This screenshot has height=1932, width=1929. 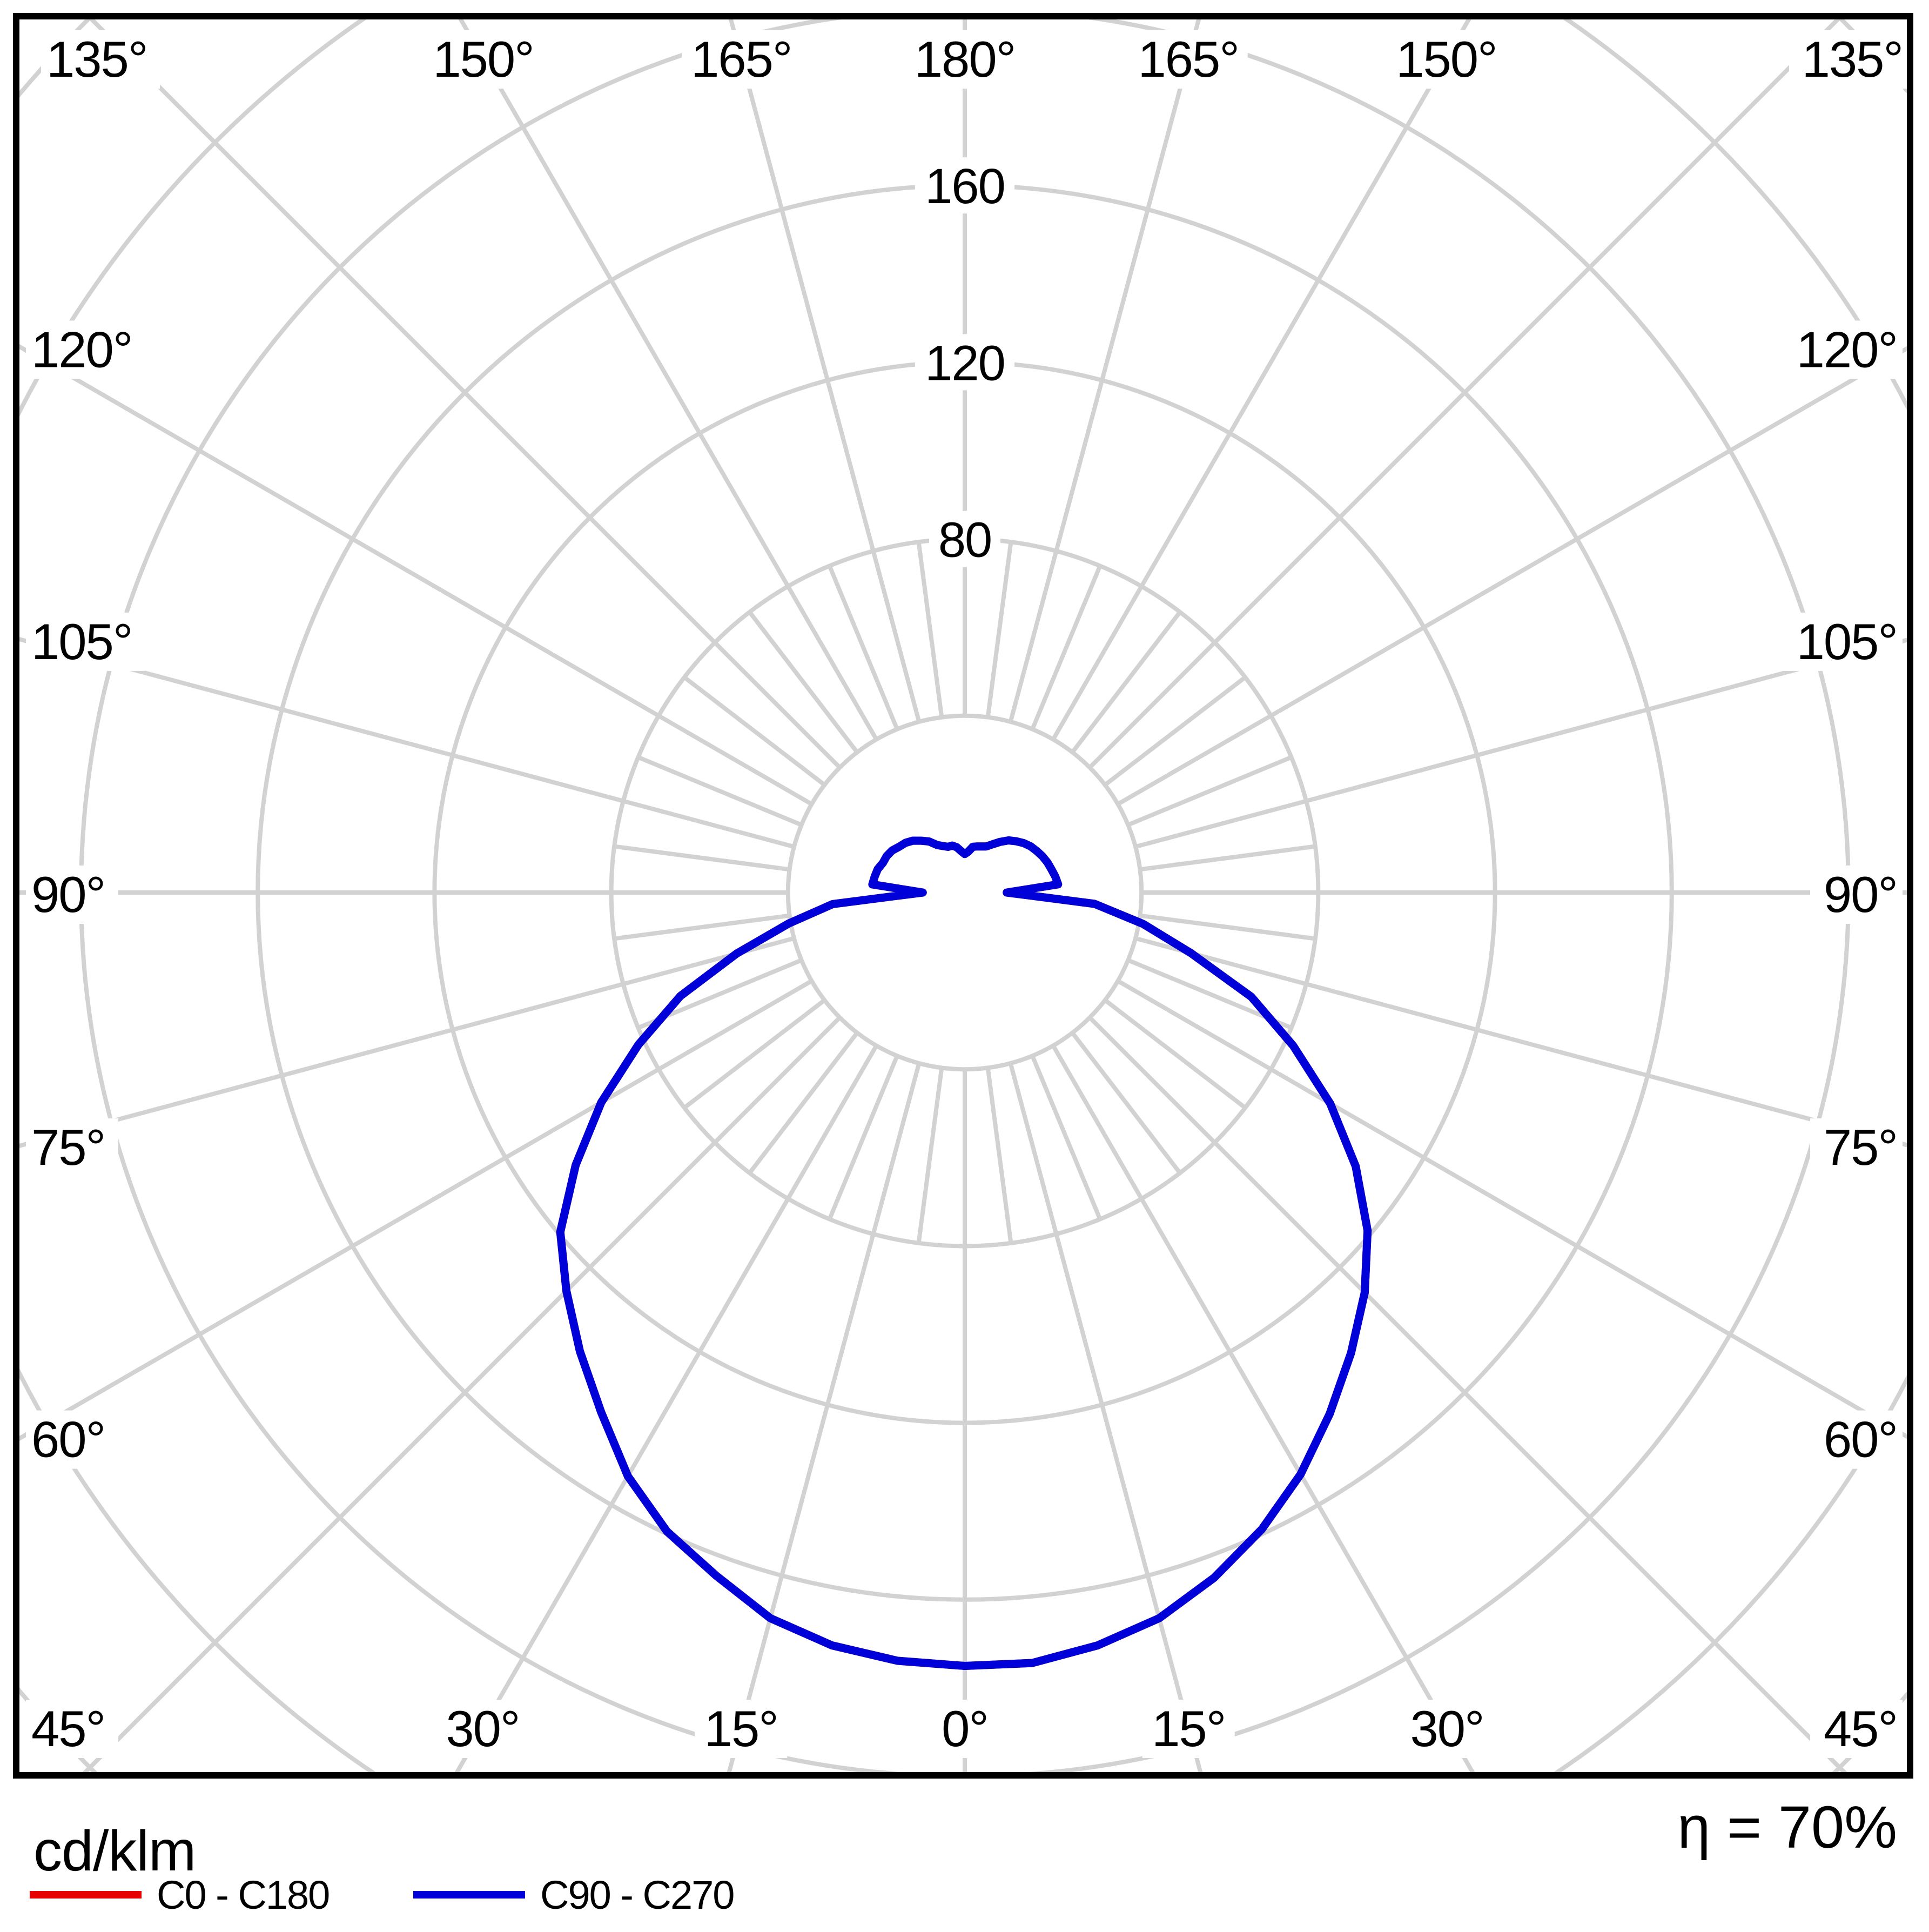 I want to click on legend: cd/klm C0 - C180 C90 - C270 η = 70%, so click(x=964, y=1855).